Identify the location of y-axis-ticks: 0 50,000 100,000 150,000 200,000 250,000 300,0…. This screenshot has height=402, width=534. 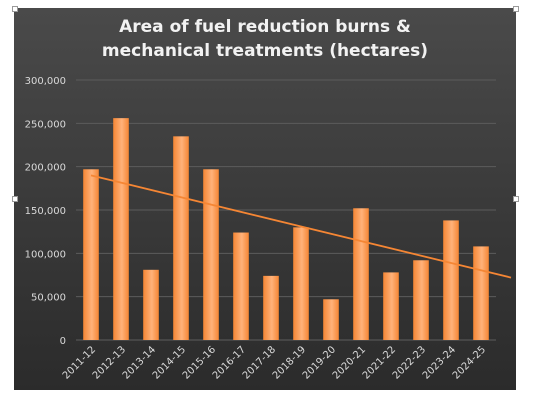
(45, 211).